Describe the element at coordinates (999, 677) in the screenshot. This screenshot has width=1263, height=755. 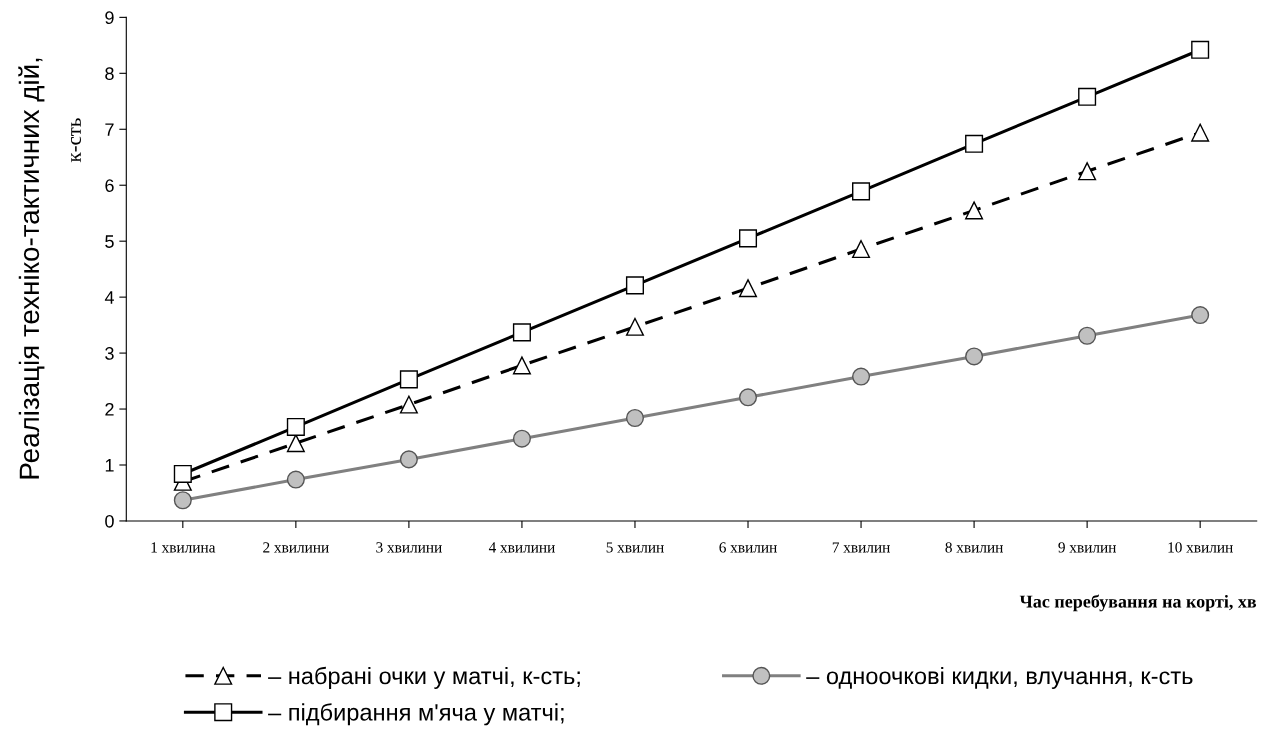
I see `legend-label: – одноочкові кидки, влучання, к-сть` at that location.